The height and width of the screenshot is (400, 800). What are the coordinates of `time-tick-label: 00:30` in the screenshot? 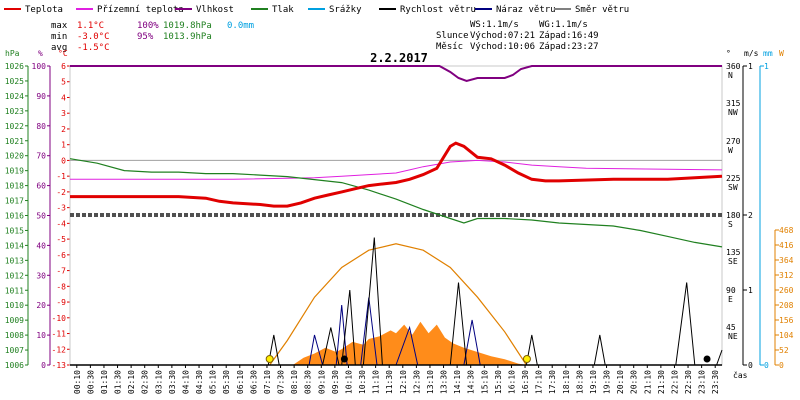 It's located at (90, 382).